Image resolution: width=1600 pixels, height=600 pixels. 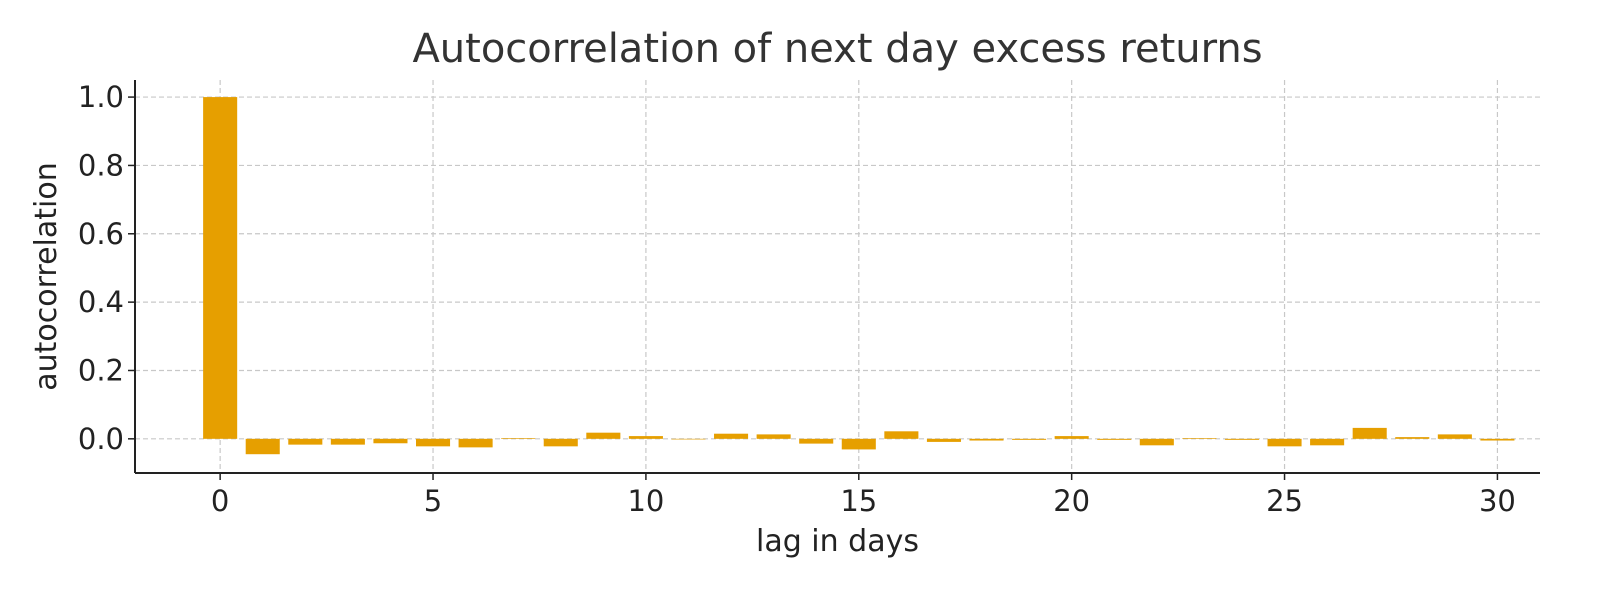 I want to click on y-tick-label-3: 0.6, so click(x=101, y=234).